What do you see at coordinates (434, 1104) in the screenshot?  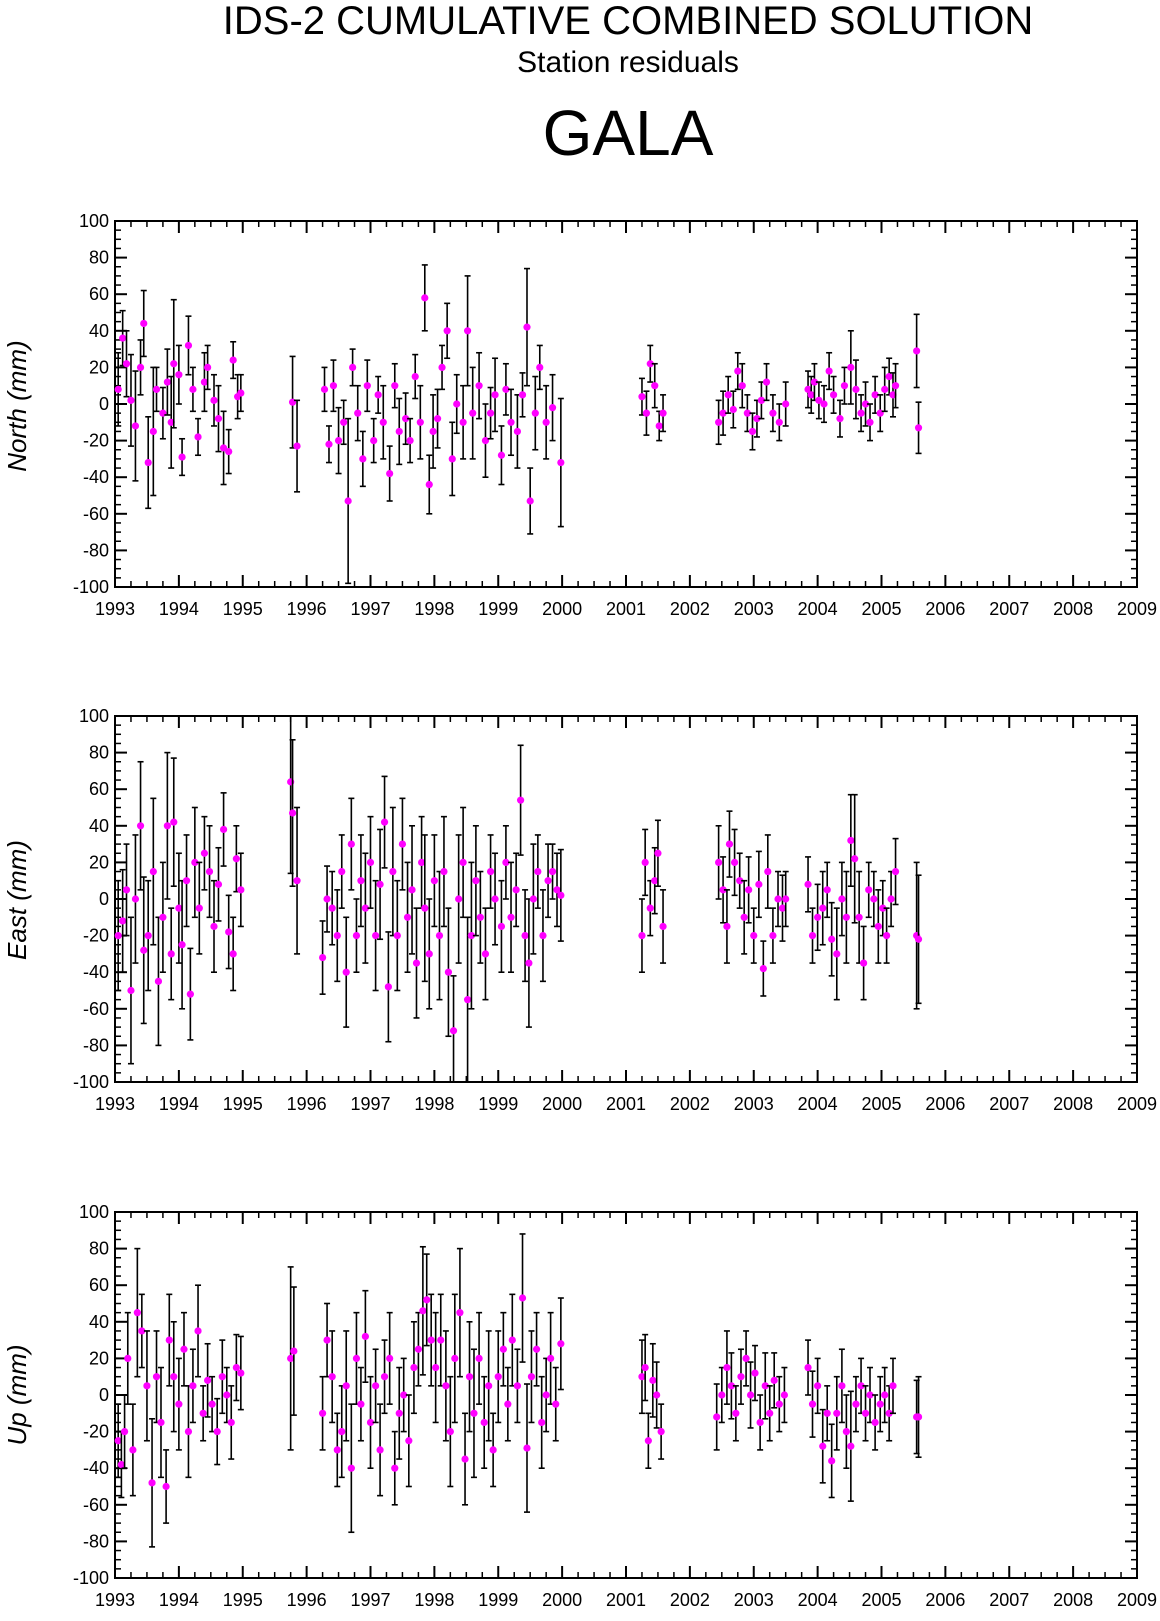 I see `x-tick-label: 1998` at bounding box center [434, 1104].